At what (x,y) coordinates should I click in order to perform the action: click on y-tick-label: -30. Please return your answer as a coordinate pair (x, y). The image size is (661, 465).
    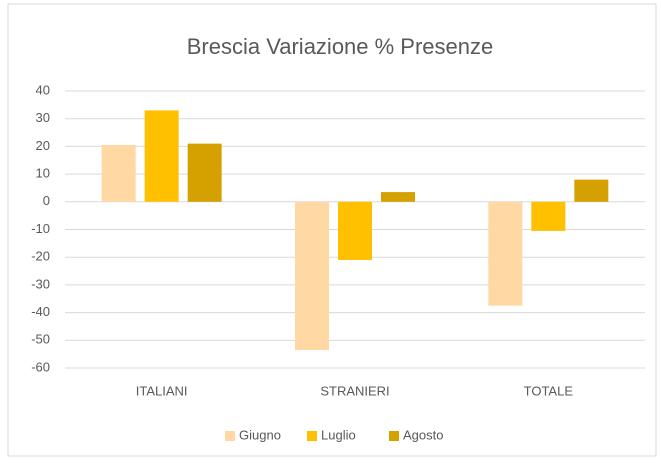
    Looking at the image, I should click on (40, 283).